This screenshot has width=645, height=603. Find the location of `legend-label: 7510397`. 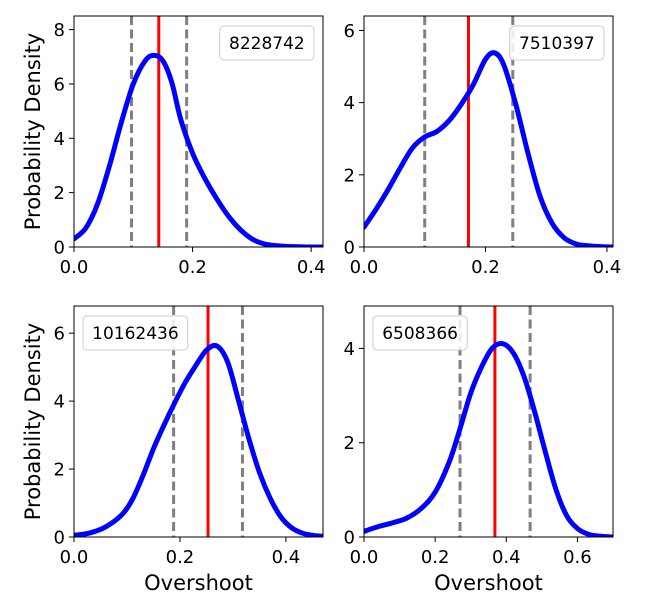

legend-label: 7510397 is located at coordinates (557, 44).